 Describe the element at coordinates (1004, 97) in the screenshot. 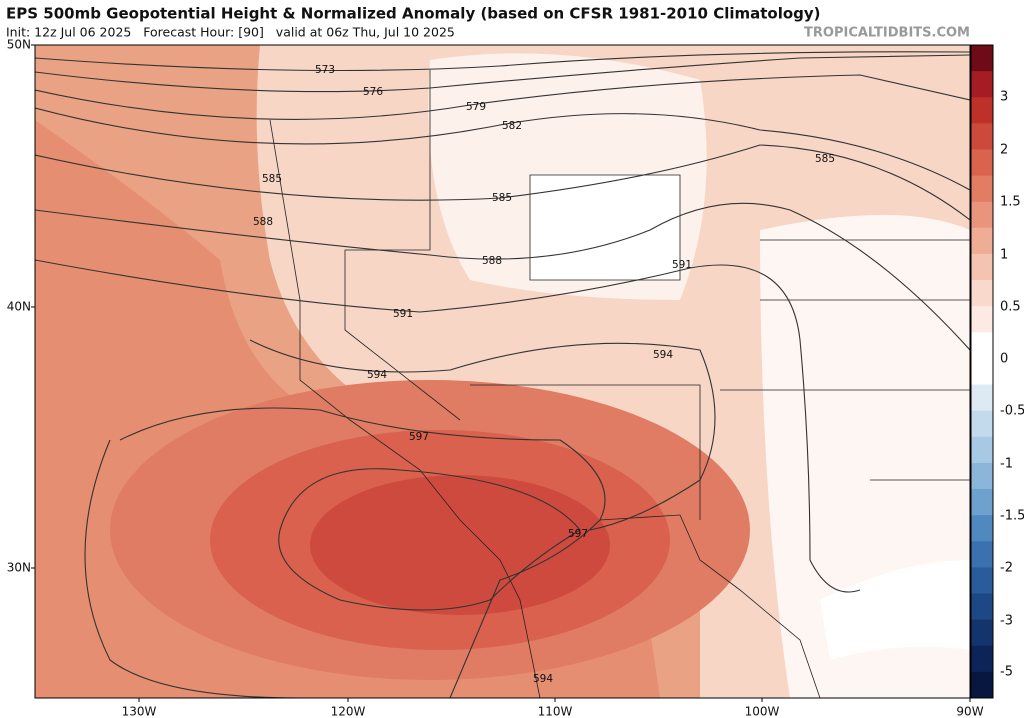

I see `colorbar-label: 3` at that location.